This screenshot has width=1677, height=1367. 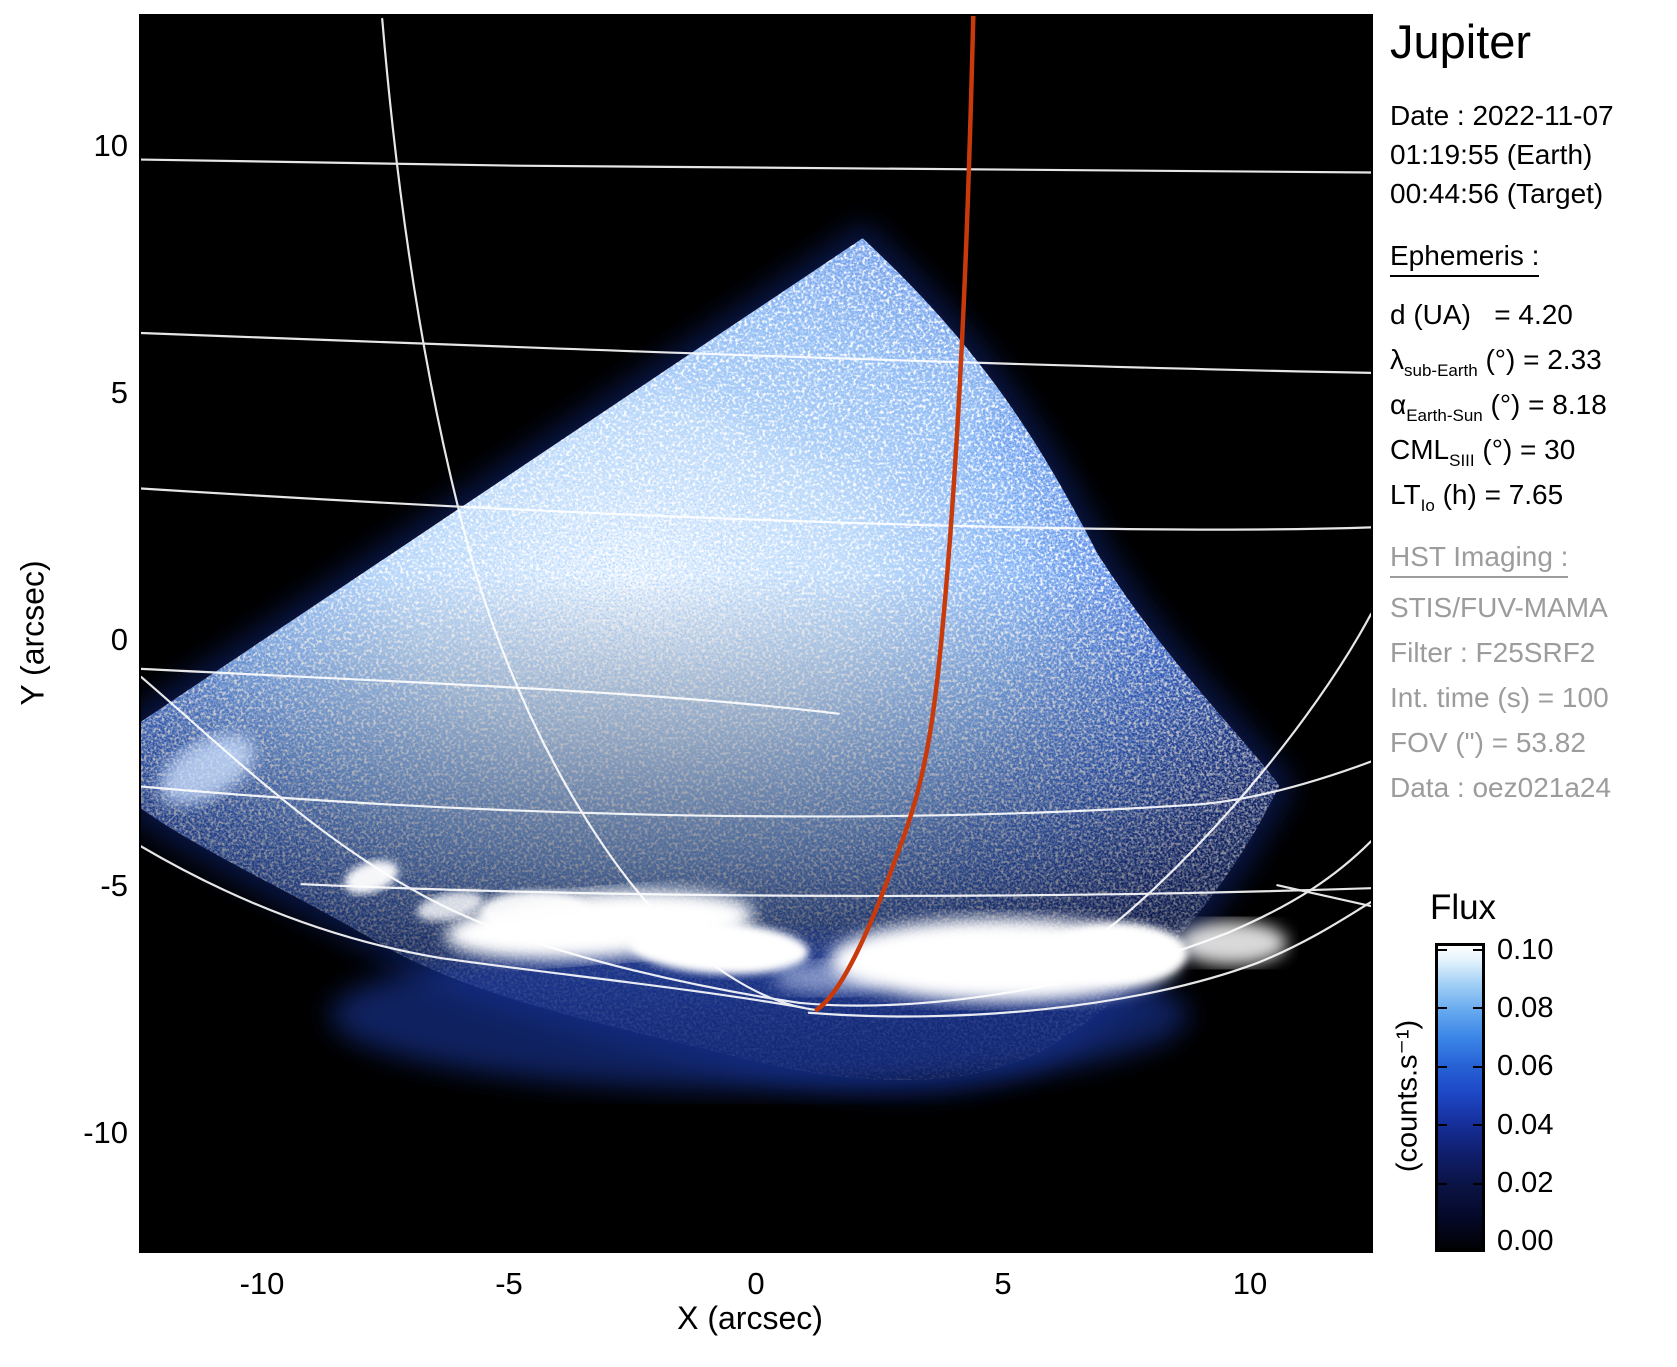 I want to click on hst-imaging-heading: HST Imaging :, so click(x=1500, y=559).